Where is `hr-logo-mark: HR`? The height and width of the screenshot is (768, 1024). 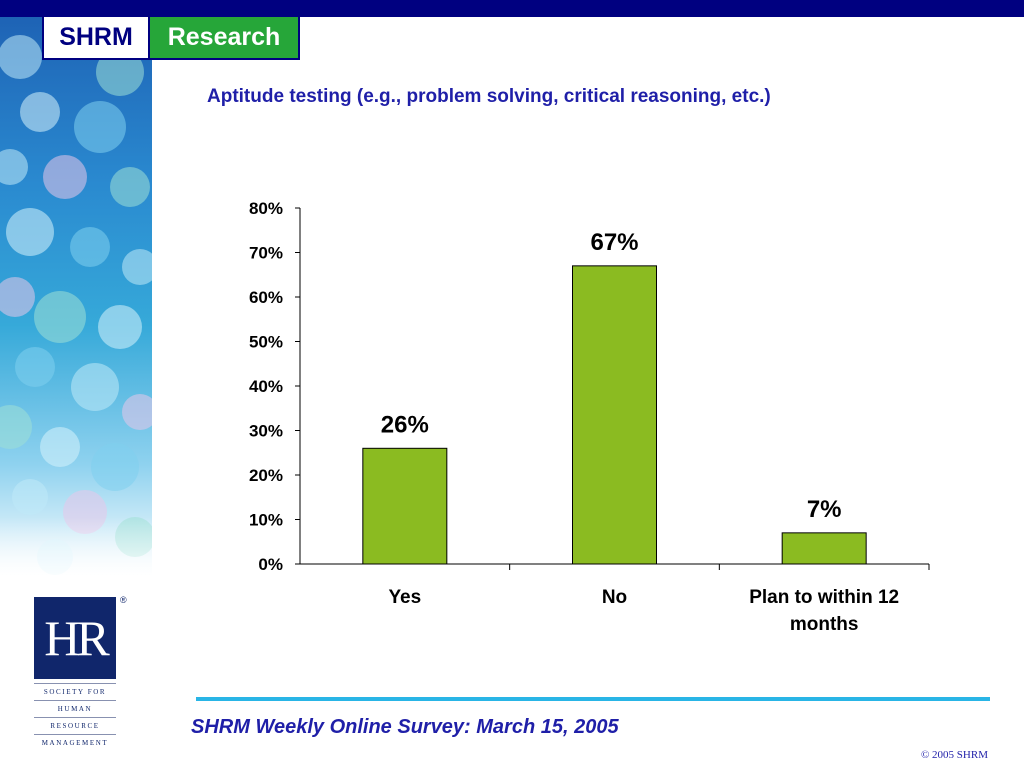
hr-logo-mark: HR is located at coordinates (75, 638).